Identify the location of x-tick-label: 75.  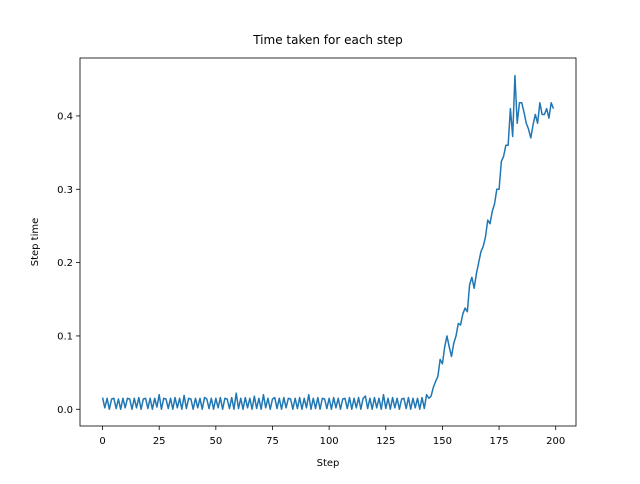
(272, 441).